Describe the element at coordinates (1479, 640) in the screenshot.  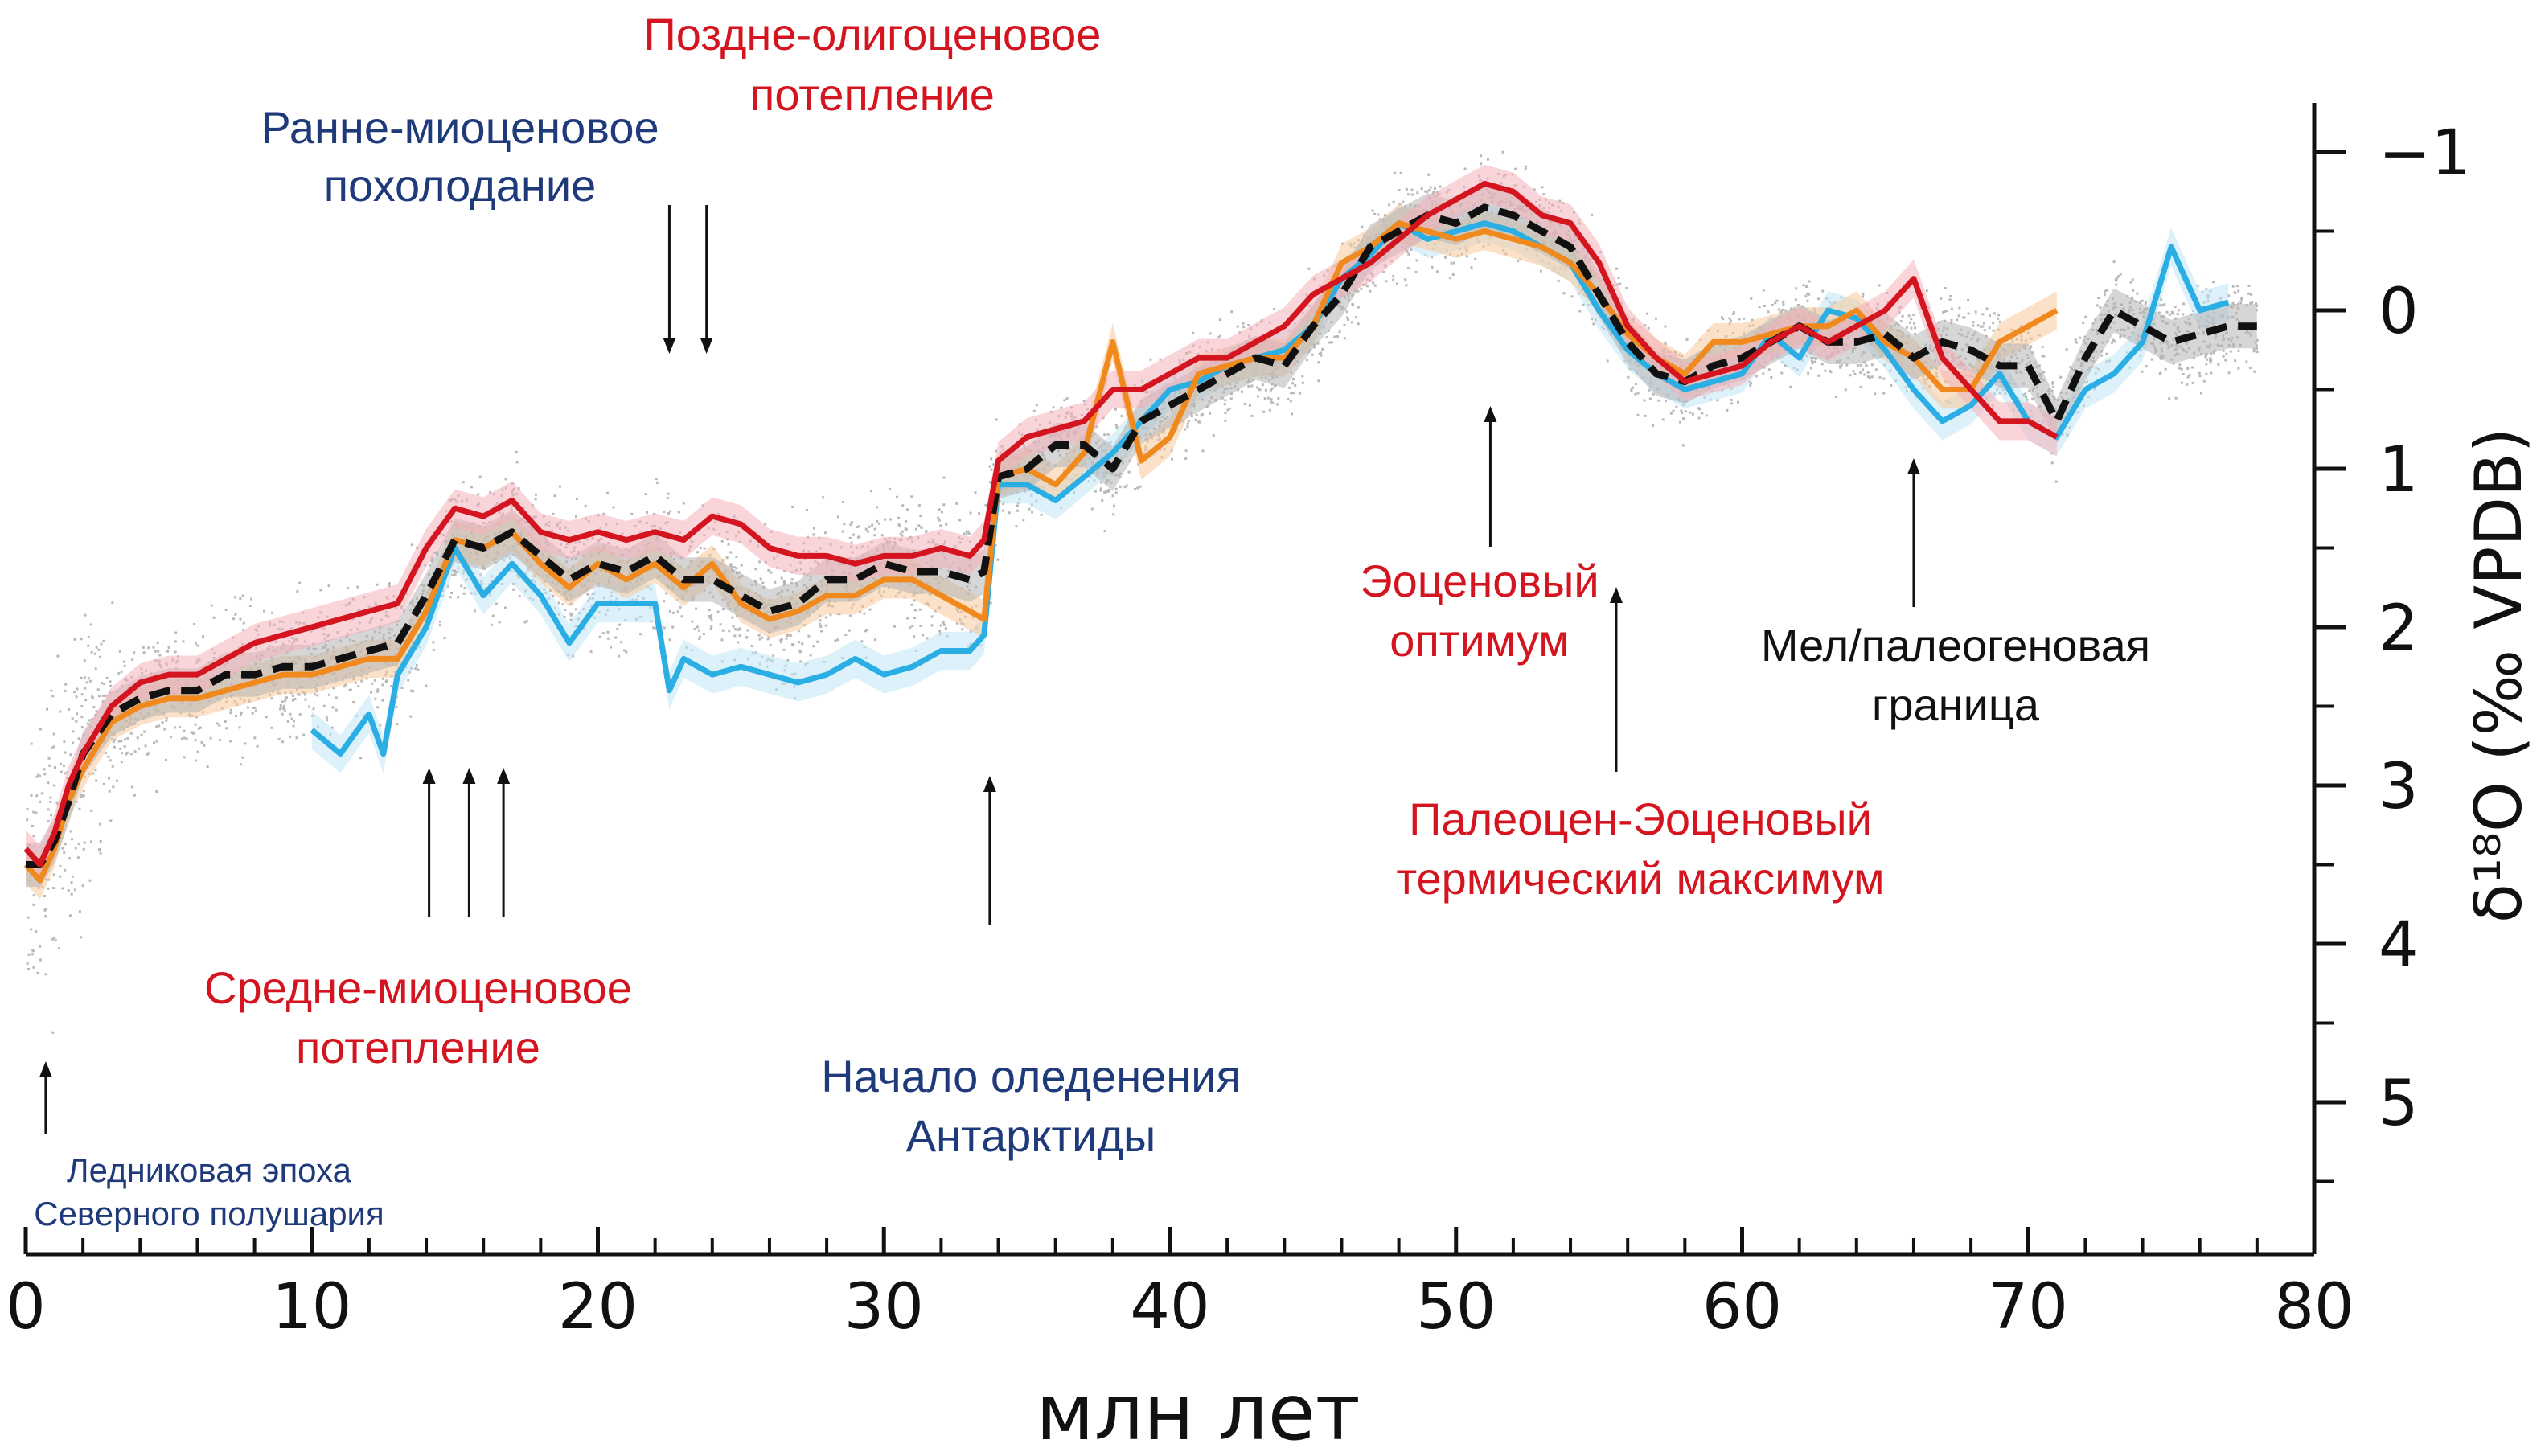
I see `annotation-eocene-optimum-line2: оптимум` at that location.